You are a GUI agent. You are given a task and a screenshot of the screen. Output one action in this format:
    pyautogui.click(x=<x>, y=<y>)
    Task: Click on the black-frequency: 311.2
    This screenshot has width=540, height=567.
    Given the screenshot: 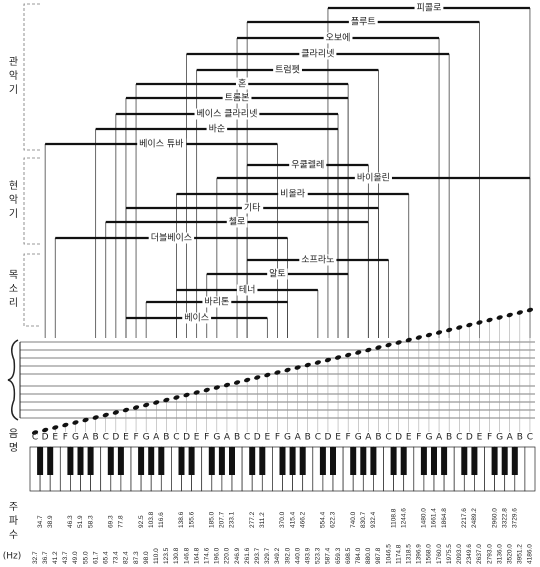 What is the action you would take?
    pyautogui.click(x=262, y=520)
    